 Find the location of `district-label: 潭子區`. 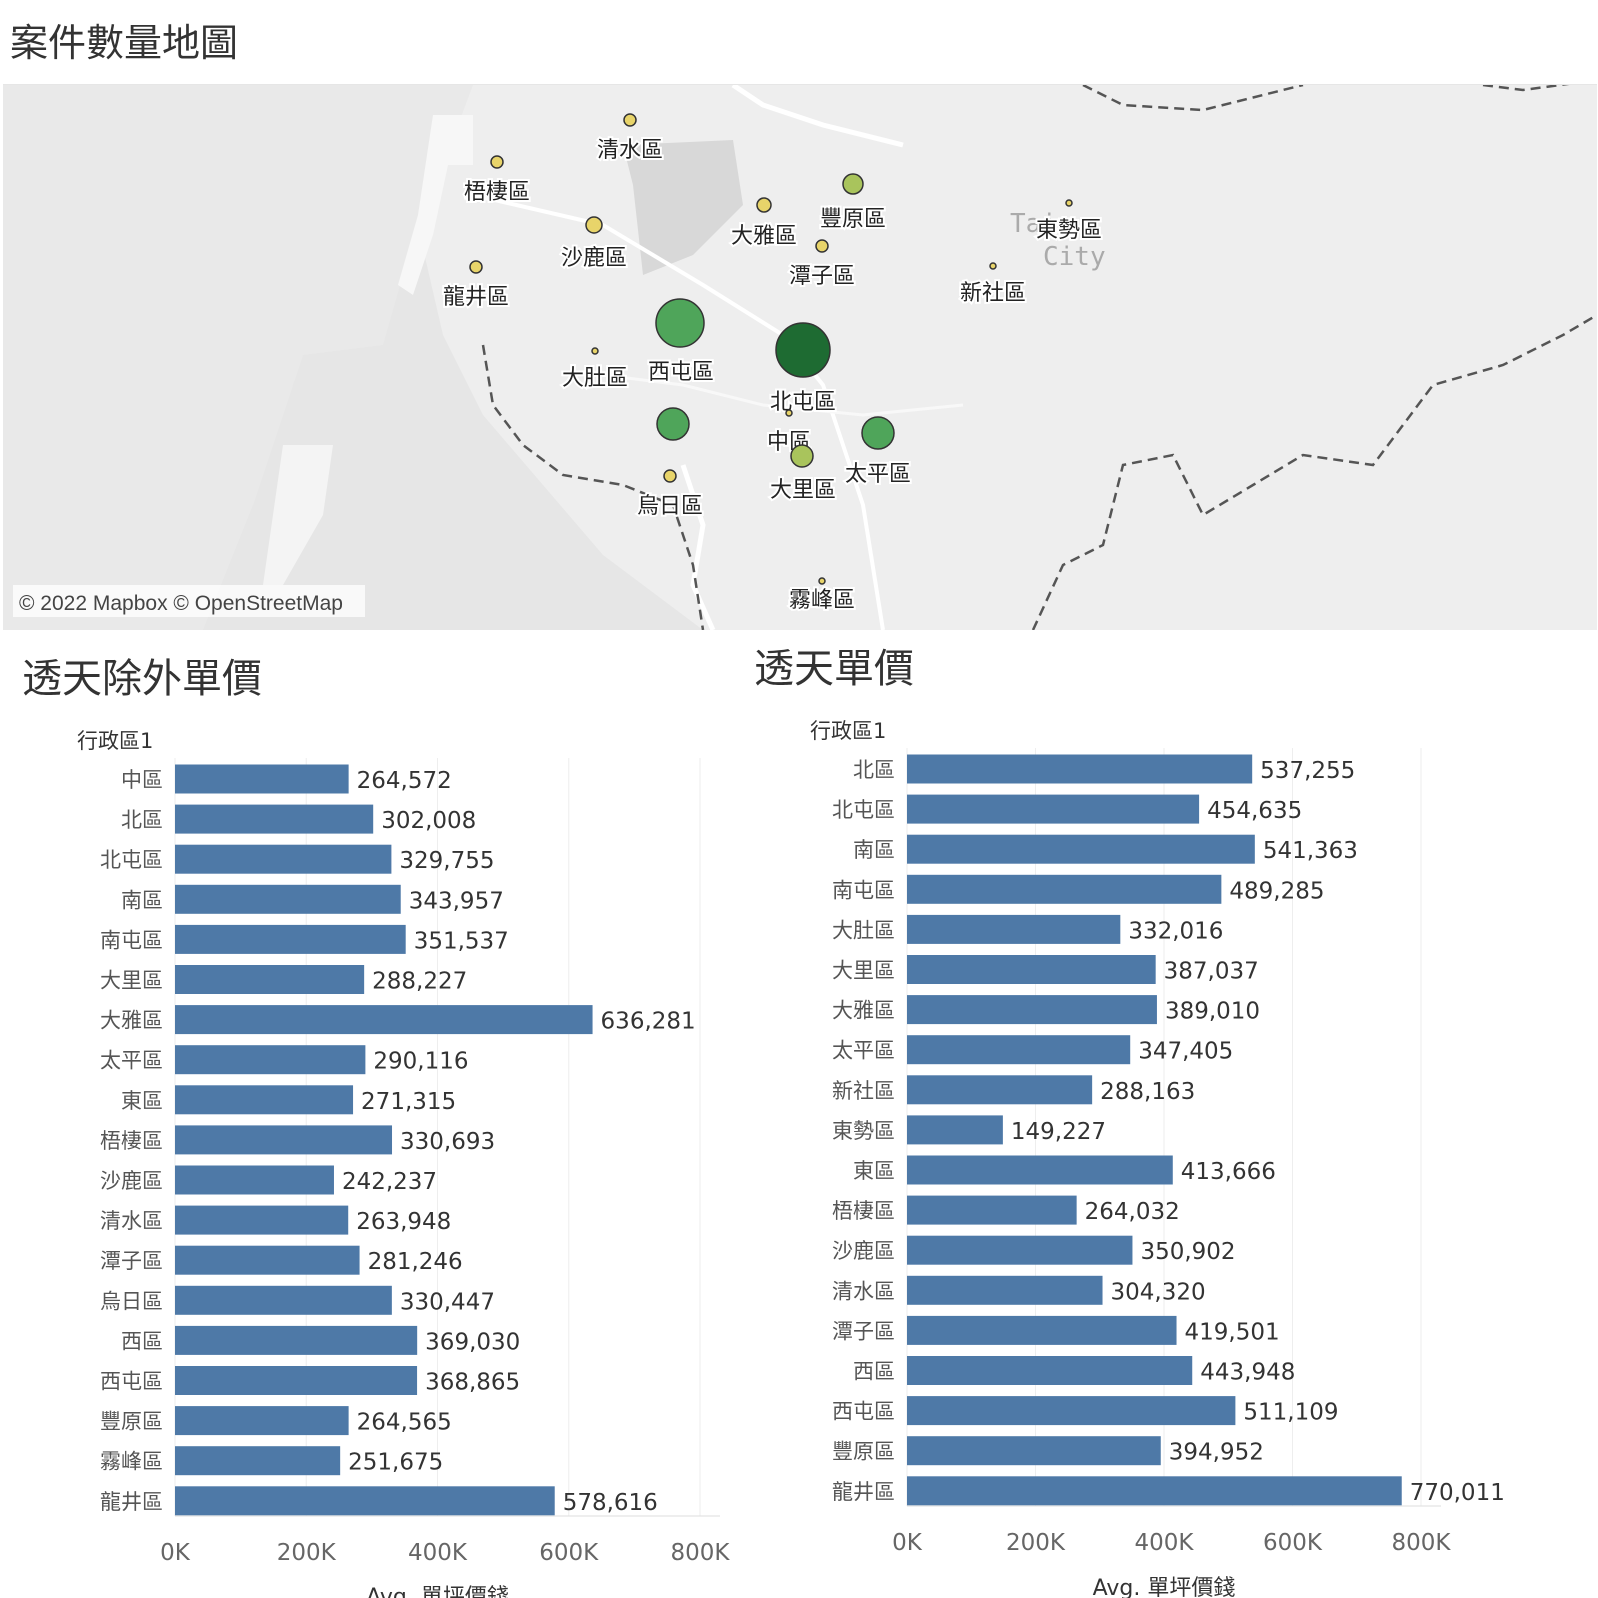

district-label: 潭子區 is located at coordinates (822, 276).